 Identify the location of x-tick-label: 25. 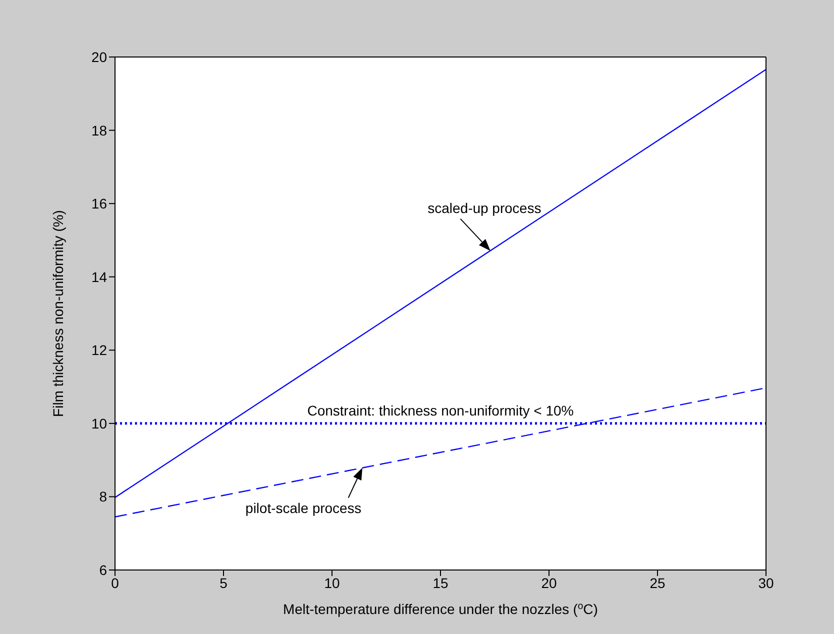
(658, 582).